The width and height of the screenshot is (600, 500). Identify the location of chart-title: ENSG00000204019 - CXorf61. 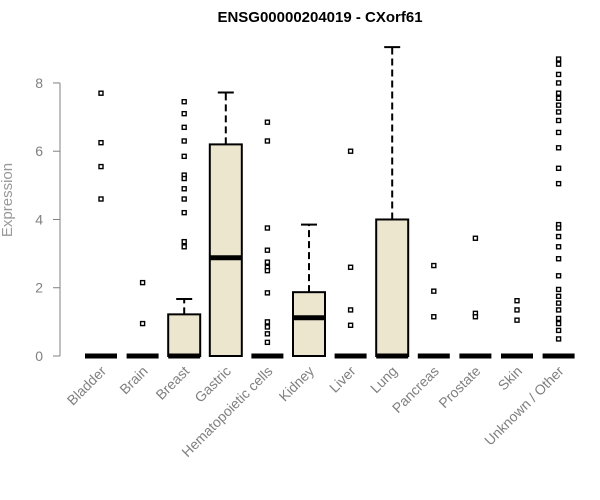
(319, 17).